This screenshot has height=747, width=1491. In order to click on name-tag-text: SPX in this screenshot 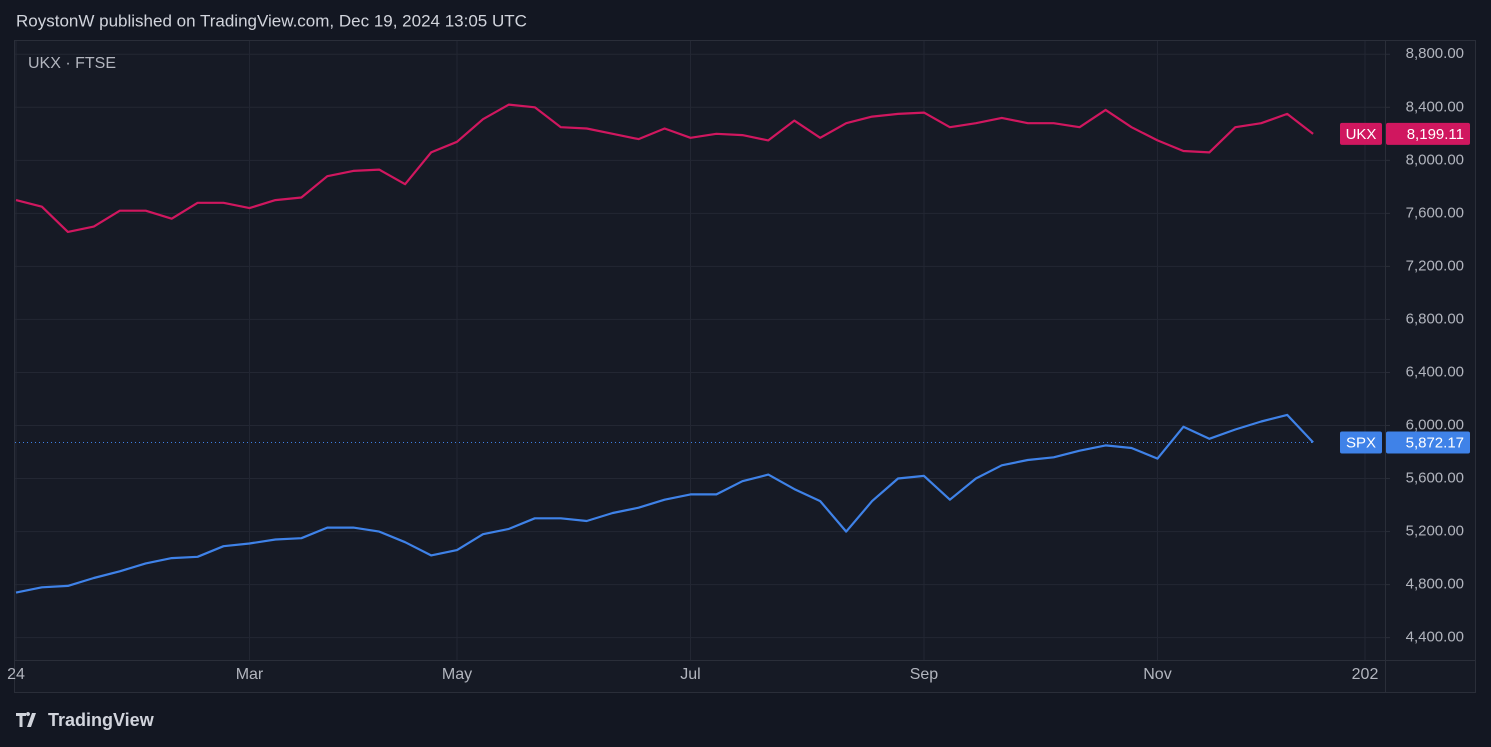, I will do `click(1361, 442)`.